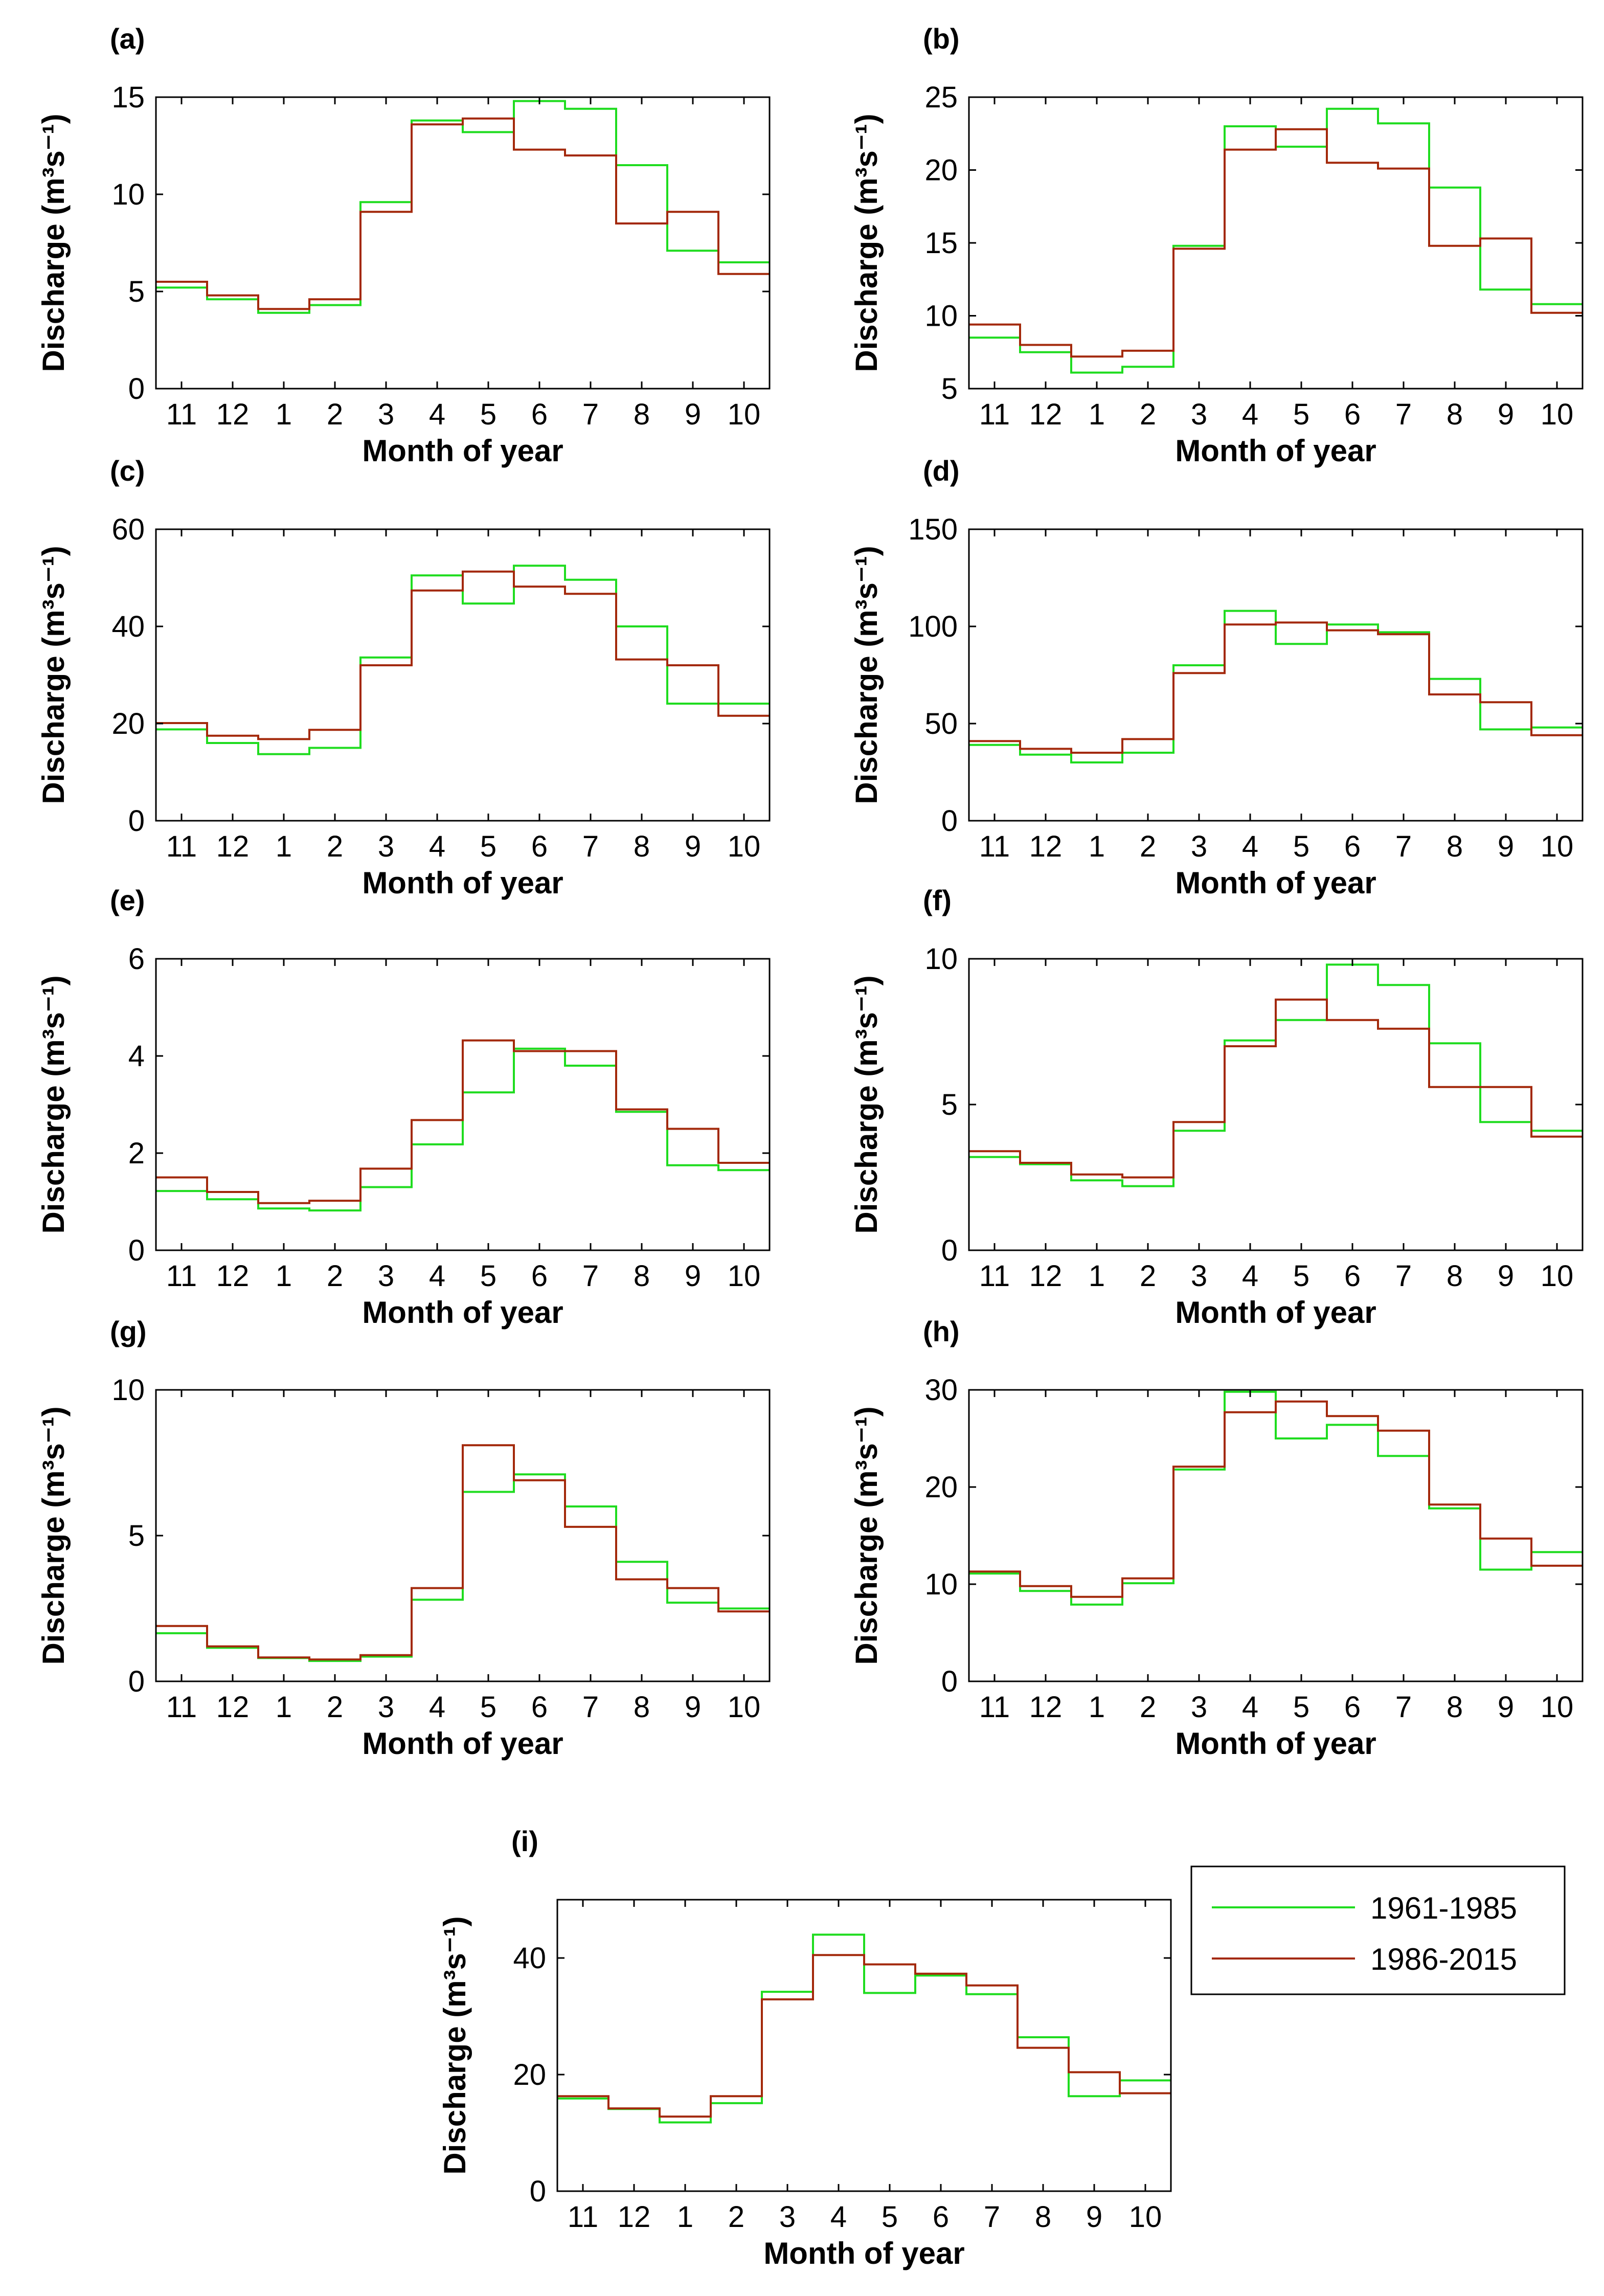  Describe the element at coordinates (437, 1708) in the screenshot. I see `x-tick-label: 4` at that location.